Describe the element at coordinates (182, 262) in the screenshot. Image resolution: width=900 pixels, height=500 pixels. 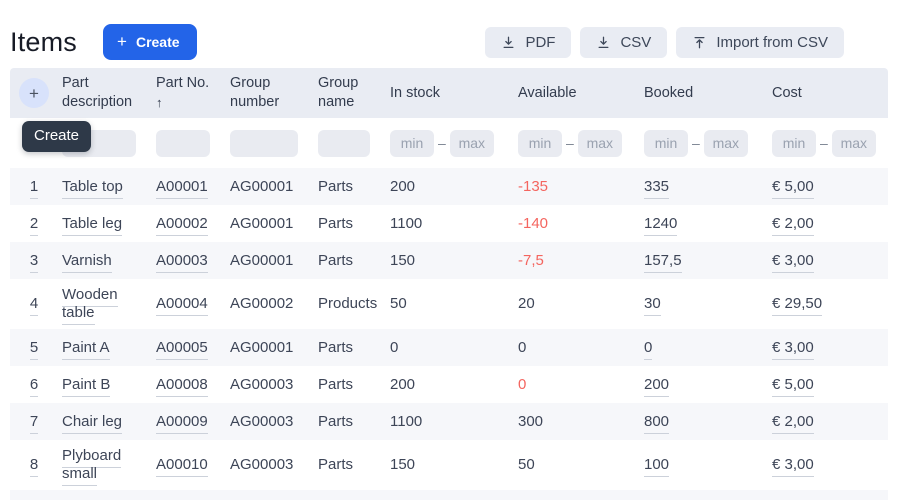
I see `part-no-link: A00003` at that location.